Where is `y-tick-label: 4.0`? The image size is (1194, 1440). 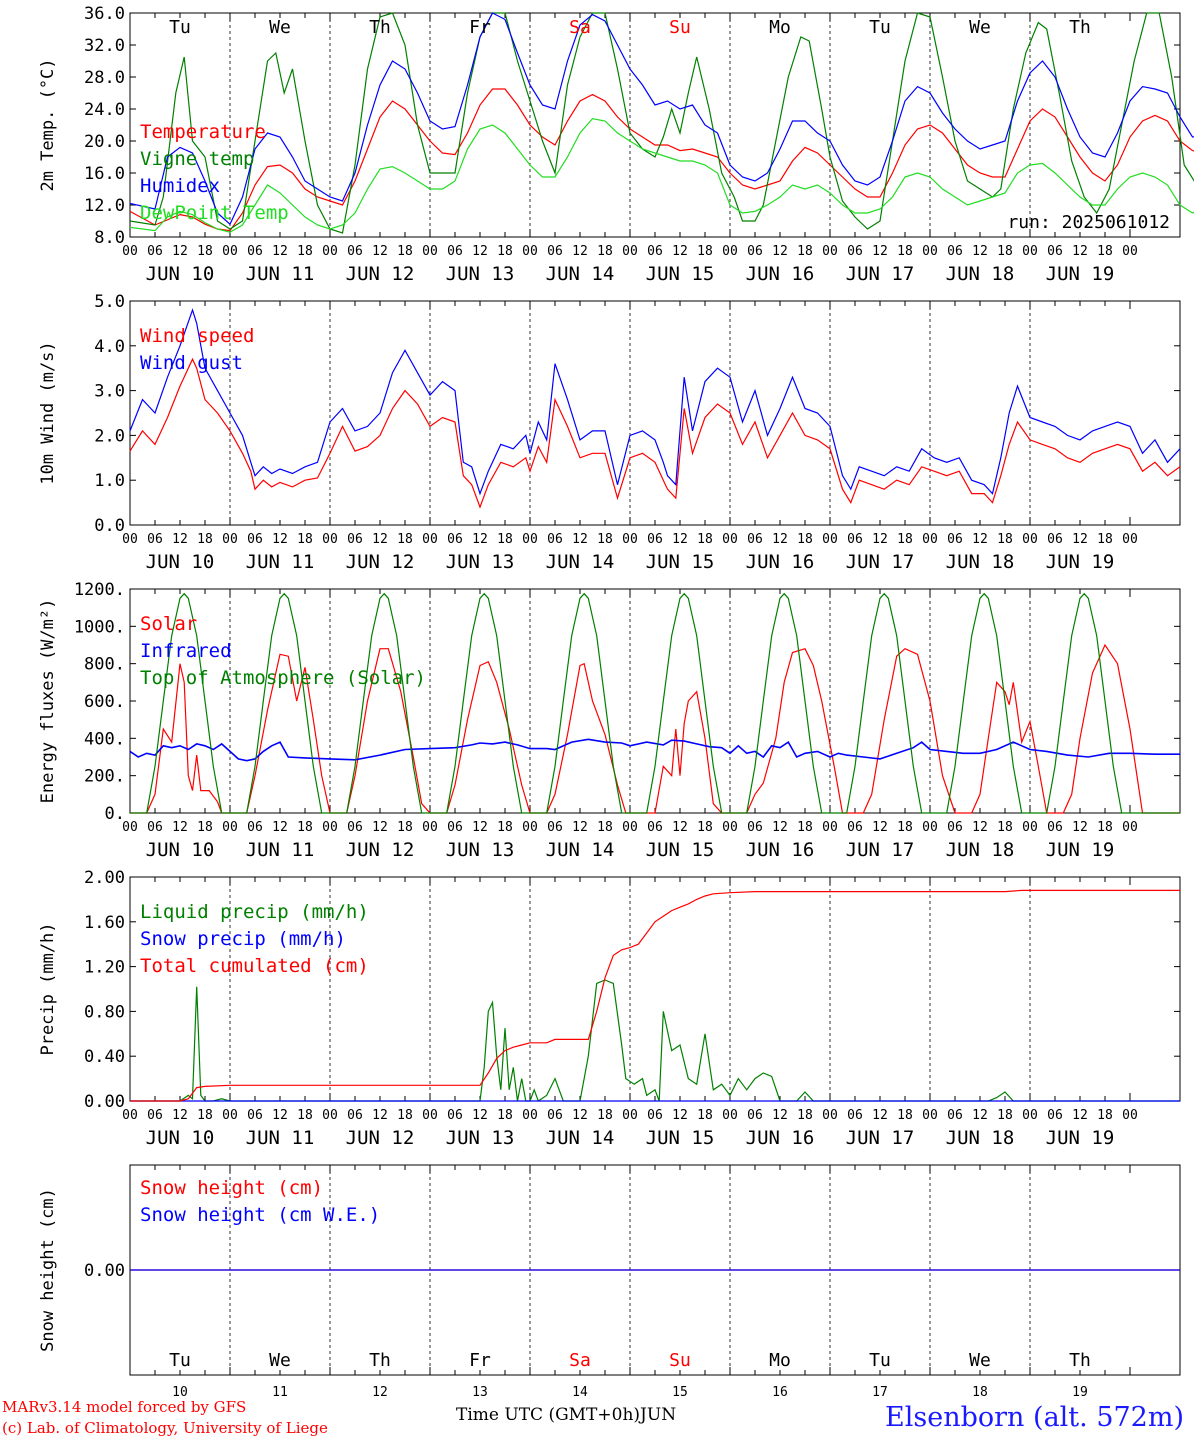 y-tick-label: 4.0 is located at coordinates (109, 347).